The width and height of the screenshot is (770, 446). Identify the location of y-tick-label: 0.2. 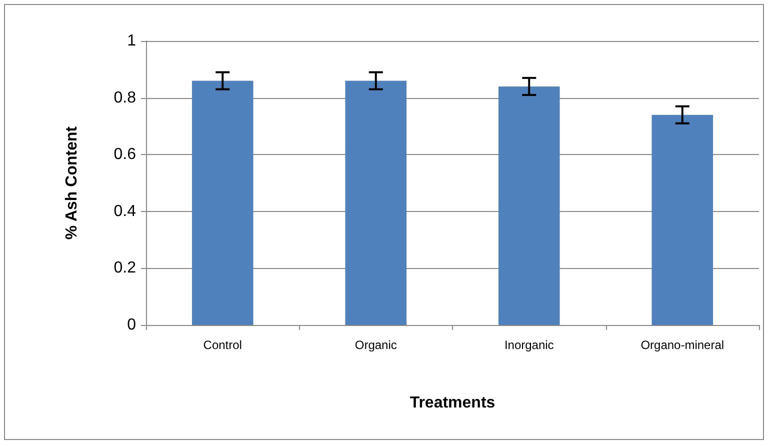
(125, 268).